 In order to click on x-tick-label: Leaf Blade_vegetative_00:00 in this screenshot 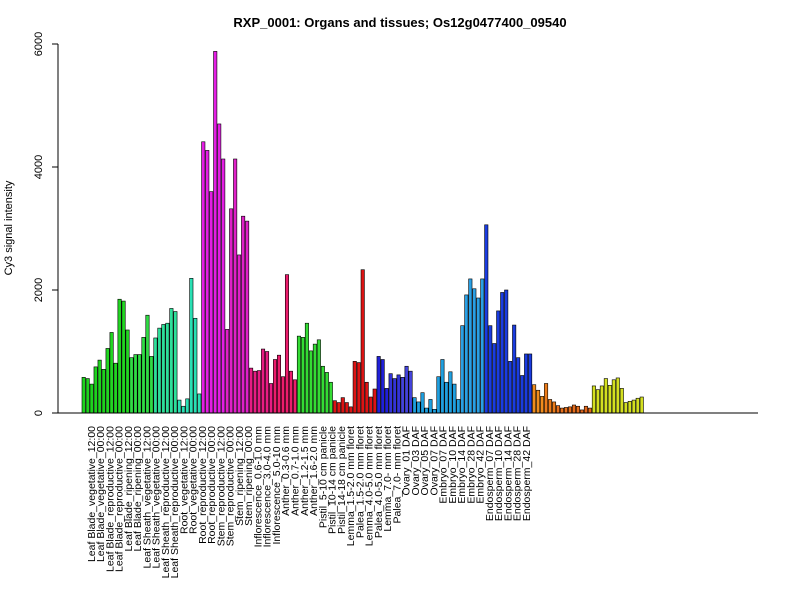, I will do `click(101, 494)`.